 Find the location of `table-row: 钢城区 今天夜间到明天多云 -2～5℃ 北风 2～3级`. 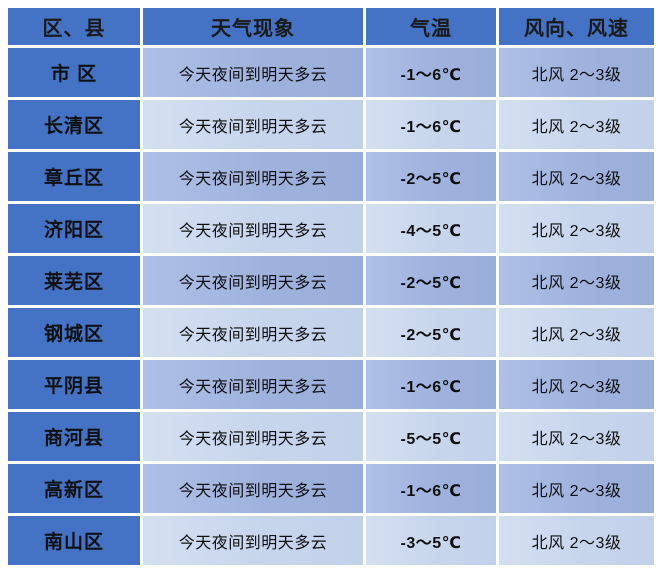

table-row: 钢城区 今天夜间到明天多云 -2～5℃ 北风 2～3级 is located at coordinates (331, 332).